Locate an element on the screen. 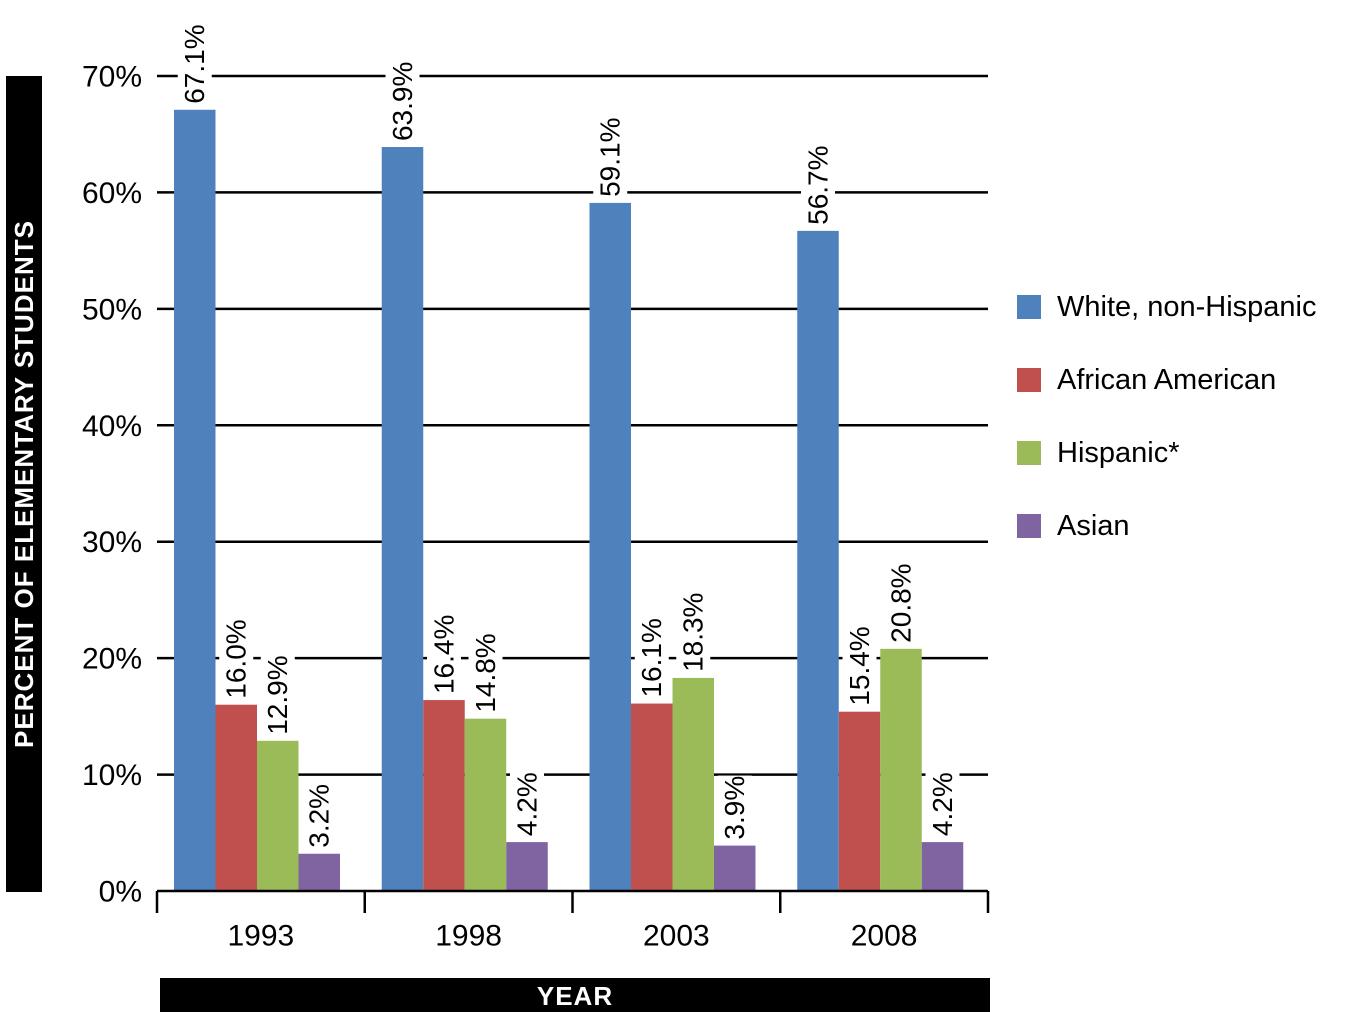 The image size is (1351, 1012). legend-label: African American is located at coordinates (1166, 380).